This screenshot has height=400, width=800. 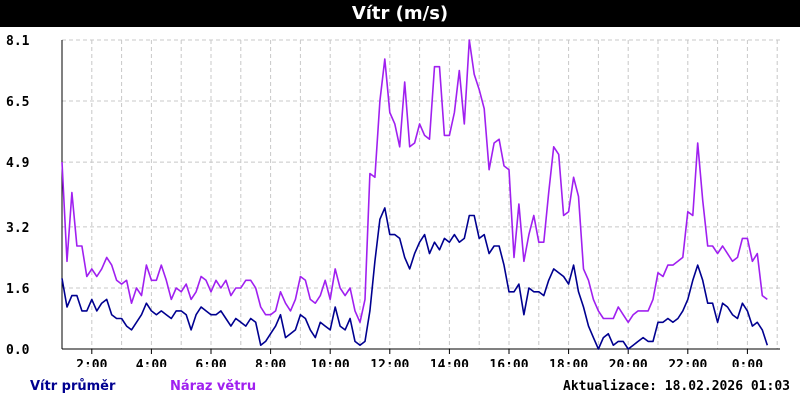 I want to click on x-tick-label: 22:00, so click(x=687, y=362).